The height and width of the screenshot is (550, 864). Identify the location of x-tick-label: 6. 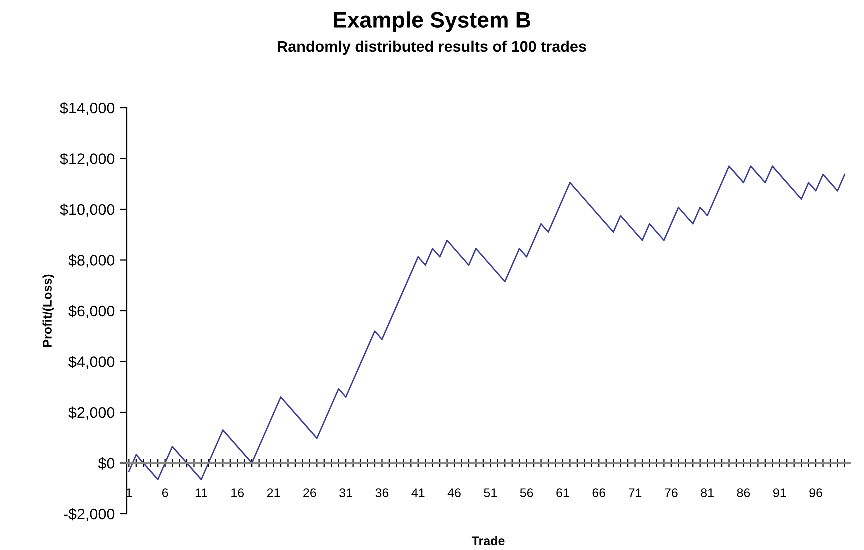
(165, 493).